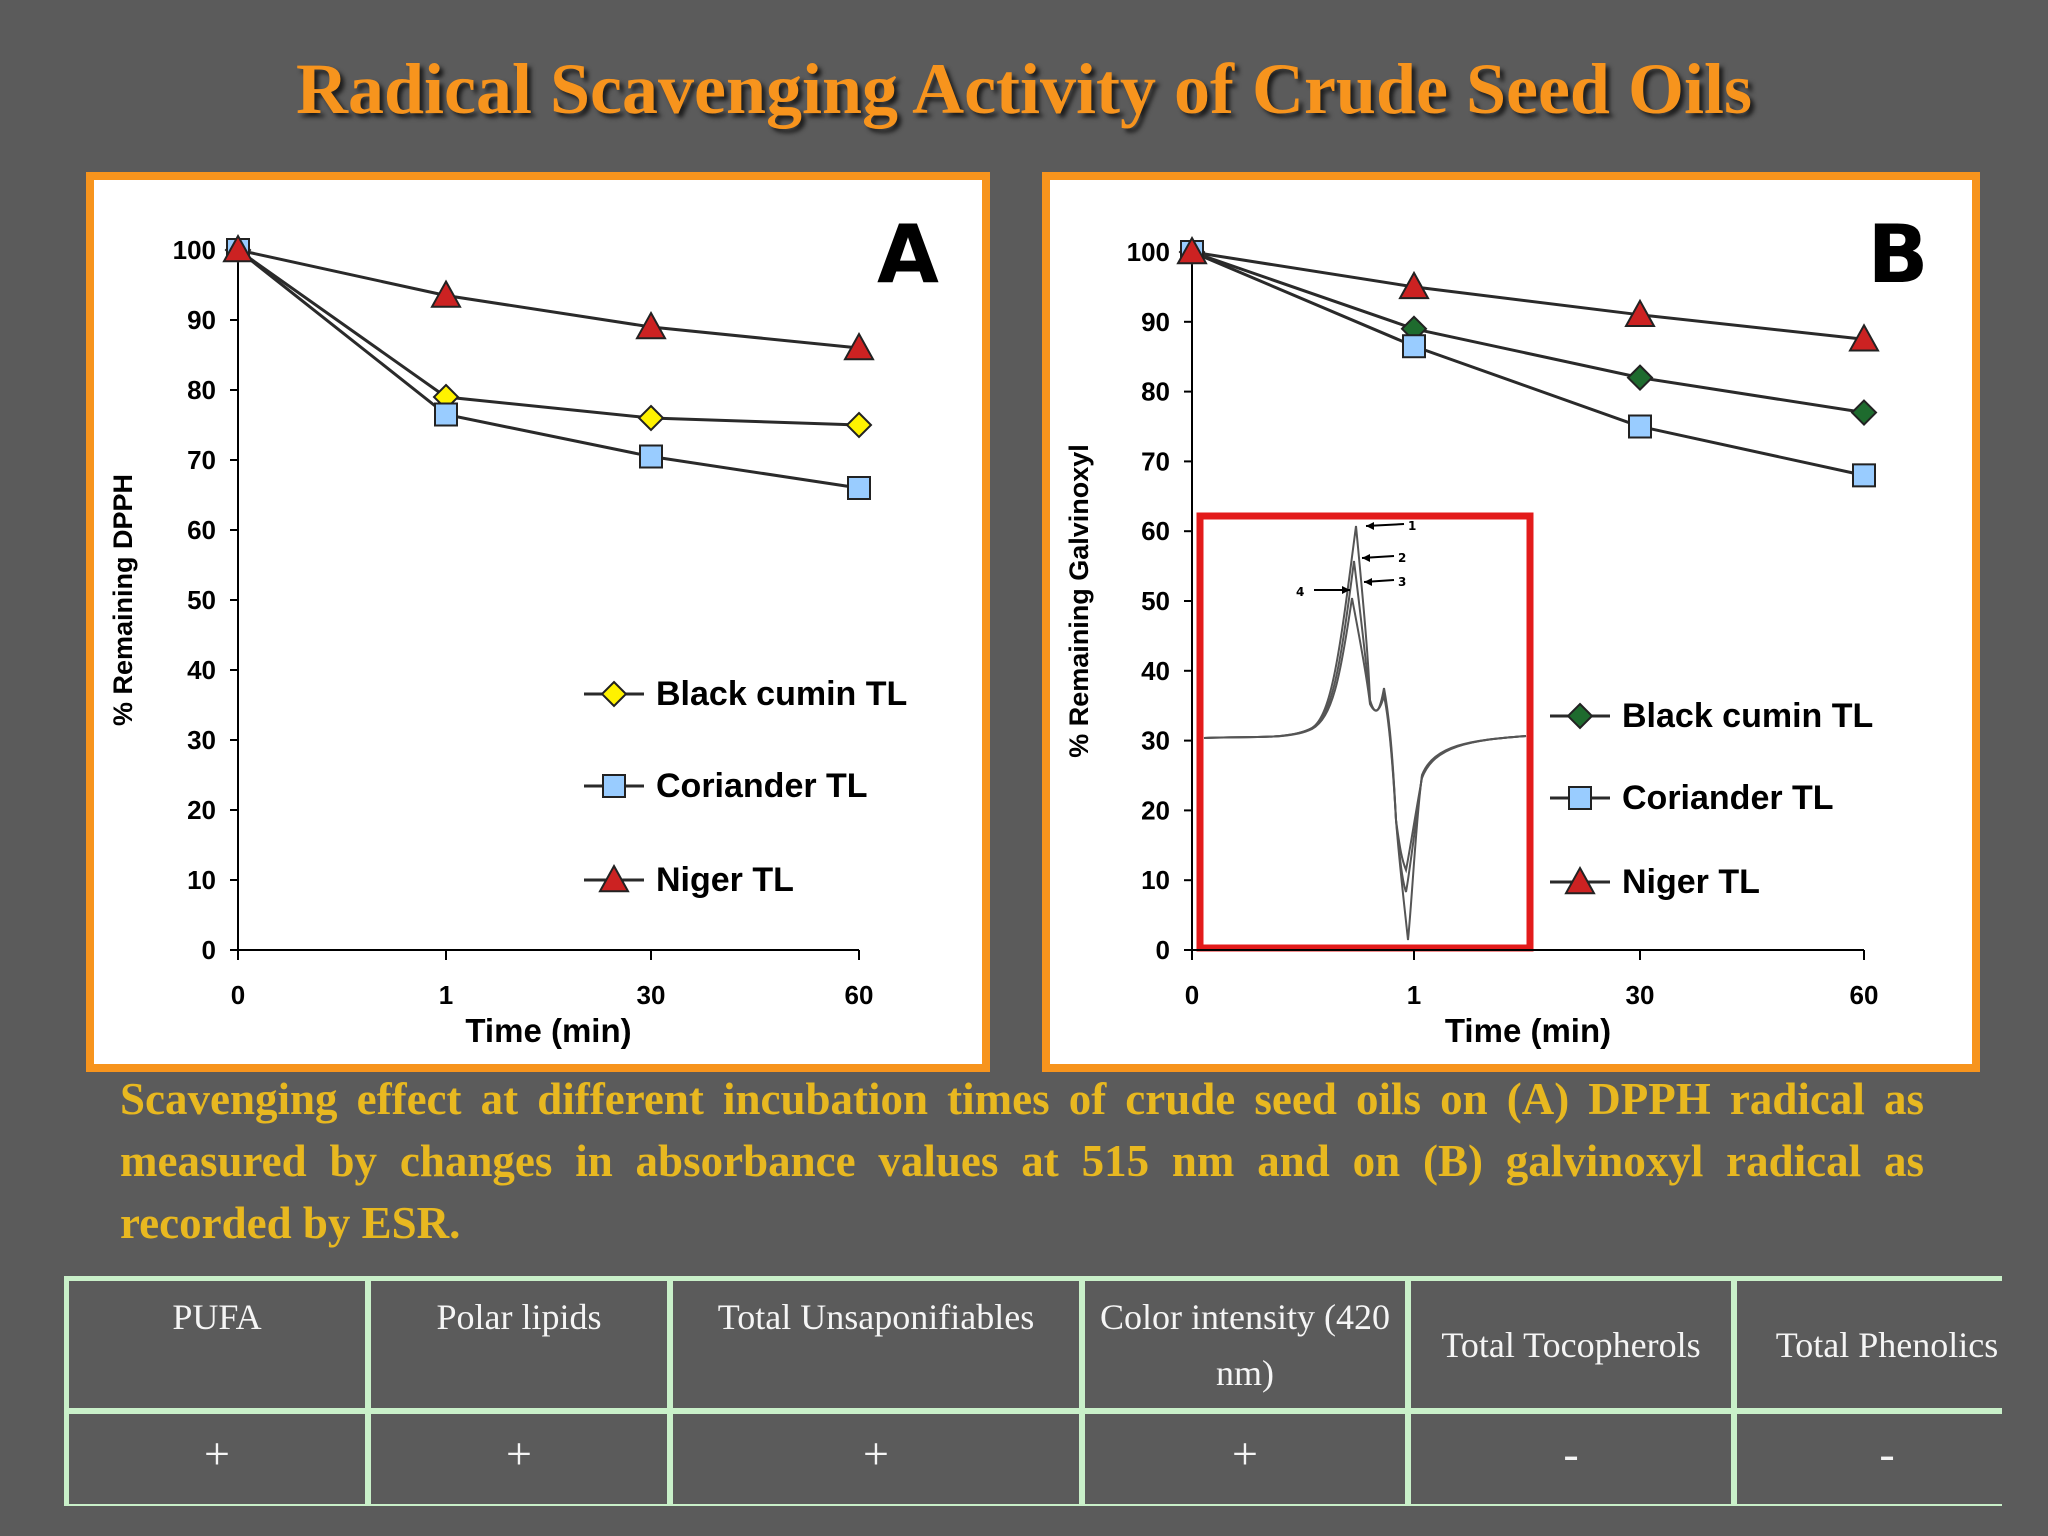 The height and width of the screenshot is (1536, 2048). I want to click on y-axis-label: % Remaining Galvinoxyl, so click(1079, 601).